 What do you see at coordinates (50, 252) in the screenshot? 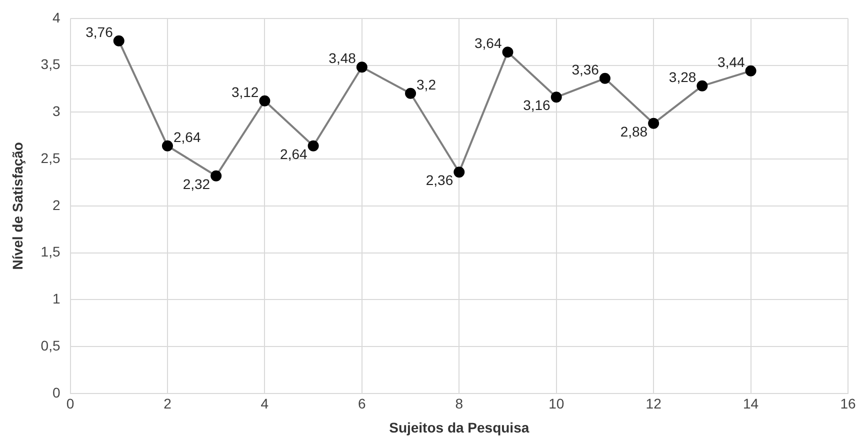
I see `y-tick-label: 1,5` at bounding box center [50, 252].